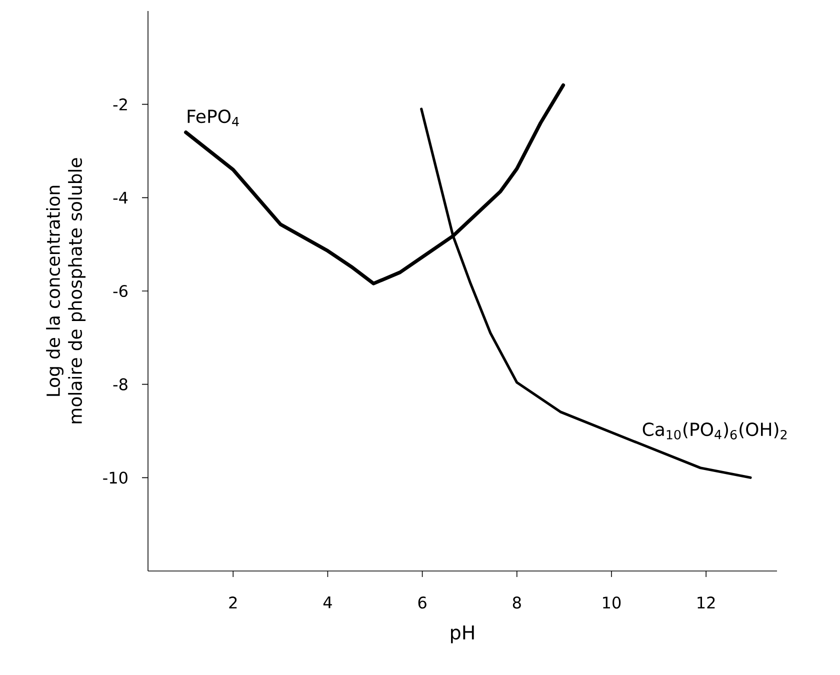  Describe the element at coordinates (462, 634) in the screenshot. I see `x-axis-title: pH` at that location.